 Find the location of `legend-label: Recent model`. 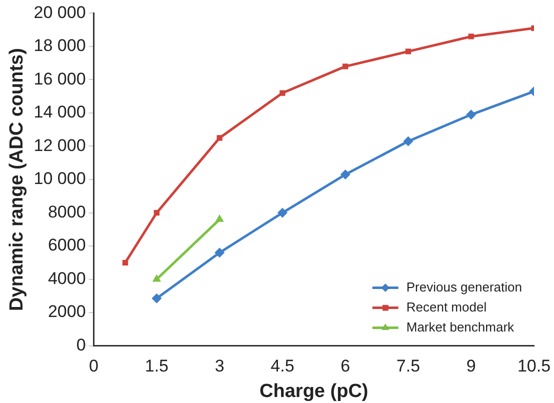

legend-label: Recent model is located at coordinates (446, 306).